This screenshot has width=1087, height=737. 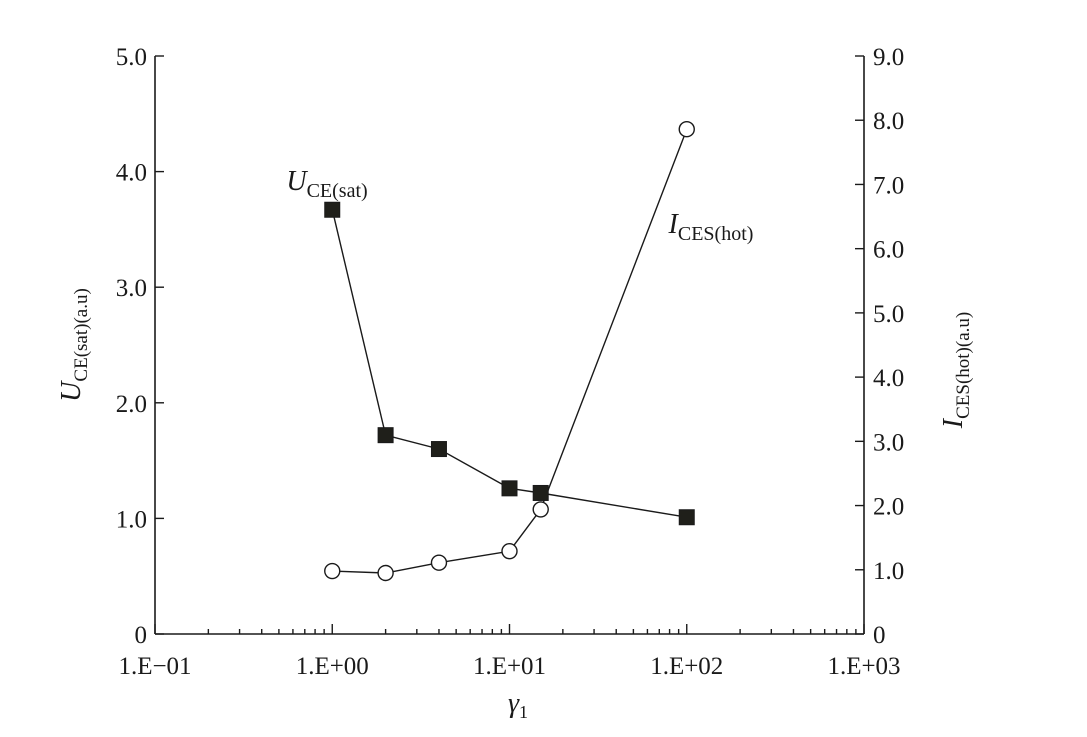 What do you see at coordinates (523, 712) in the screenshot?
I see `x-axis-title-sub: 1` at bounding box center [523, 712].